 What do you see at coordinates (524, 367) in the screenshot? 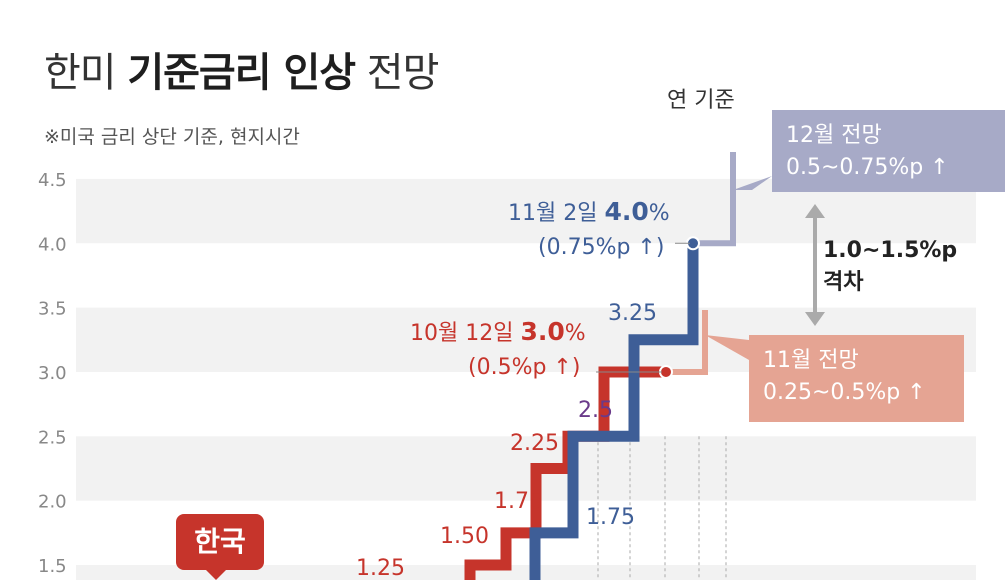
I see `kr-latest-change: (0.5%p ↑)` at bounding box center [524, 367].